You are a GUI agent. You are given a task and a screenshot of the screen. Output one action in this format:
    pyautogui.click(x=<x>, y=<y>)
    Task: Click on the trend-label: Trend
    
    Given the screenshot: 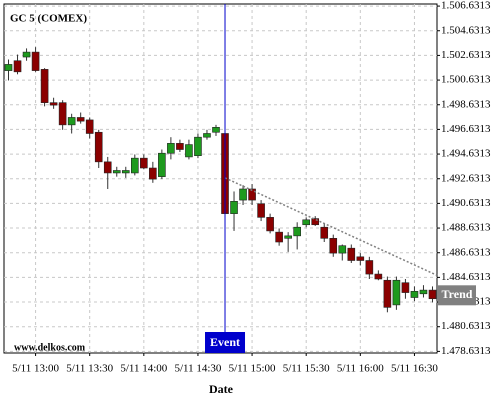 What is the action you would take?
    pyautogui.click(x=457, y=294)
    